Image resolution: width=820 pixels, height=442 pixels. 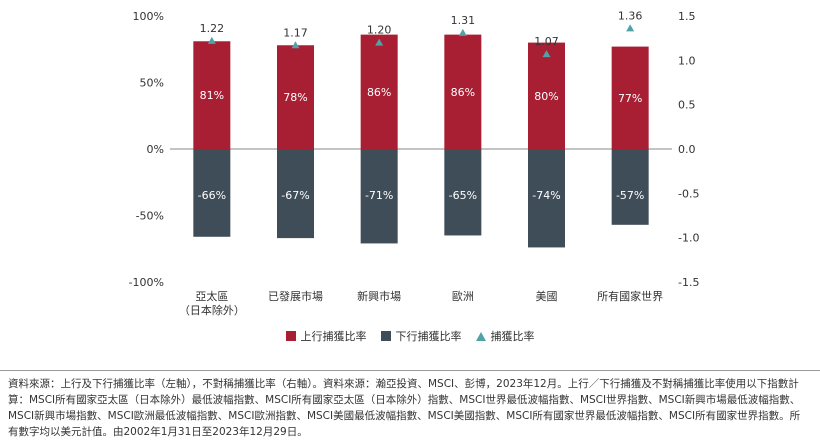 I want to click on downside-bar-label: -67%, so click(x=295, y=195).